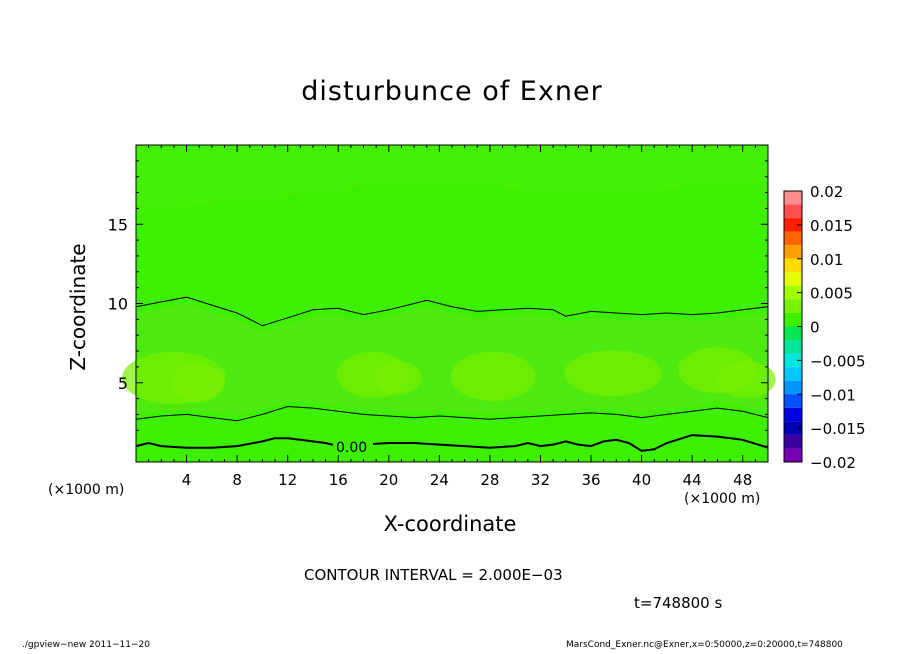 The width and height of the screenshot is (904, 654). I want to click on y-axis-label: Z-coordinate, so click(78, 307).